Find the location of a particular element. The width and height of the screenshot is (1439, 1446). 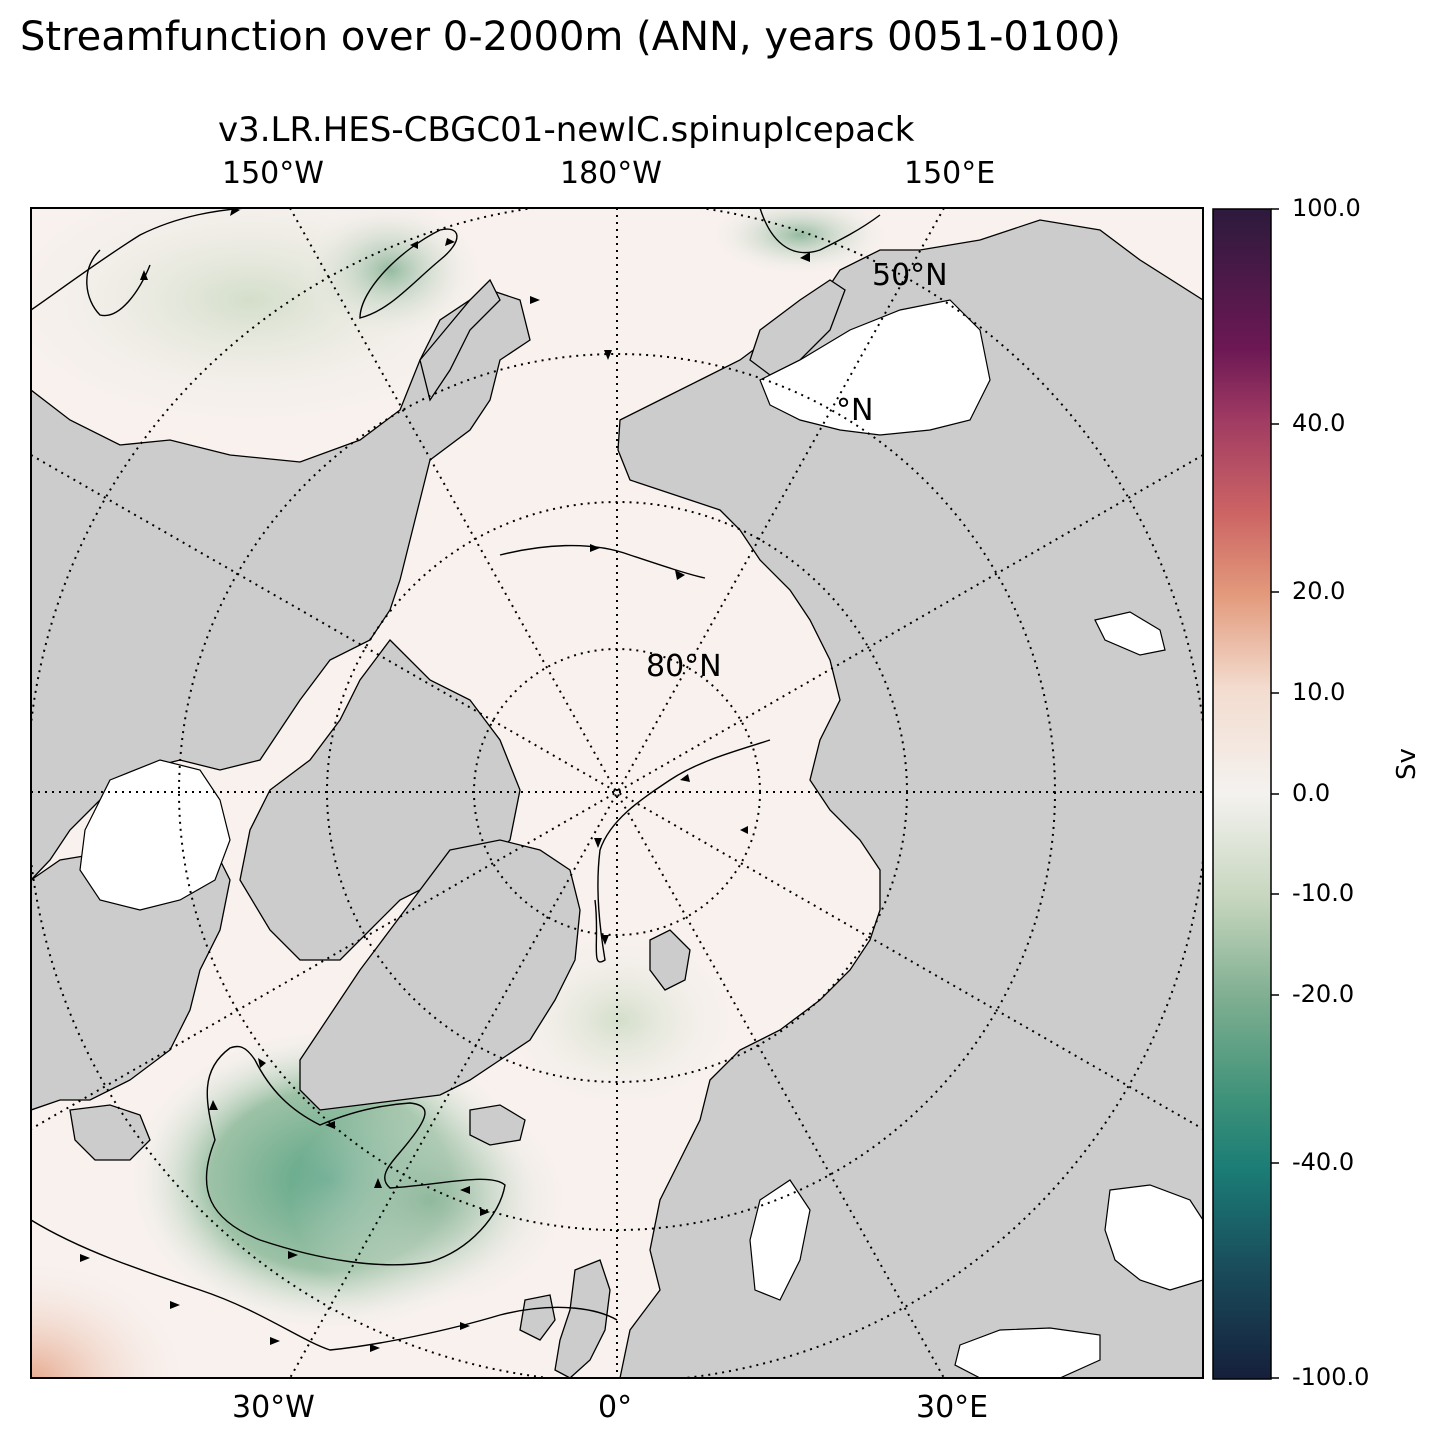

map-subtitle: v3.LR.HES-CBGC01-newIC.spinupIcepack is located at coordinates (566, 130).